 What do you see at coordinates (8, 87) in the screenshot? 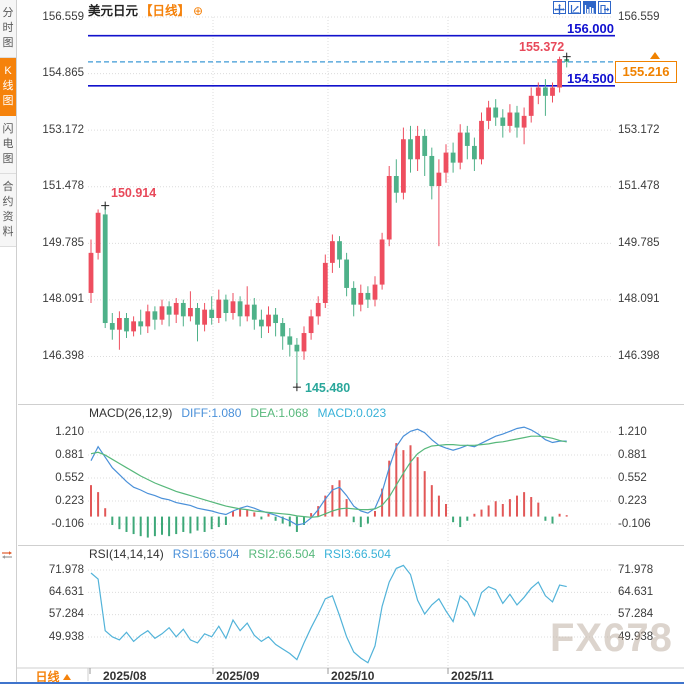
I see `sidebar-tab-2: K 线 图` at bounding box center [8, 87].